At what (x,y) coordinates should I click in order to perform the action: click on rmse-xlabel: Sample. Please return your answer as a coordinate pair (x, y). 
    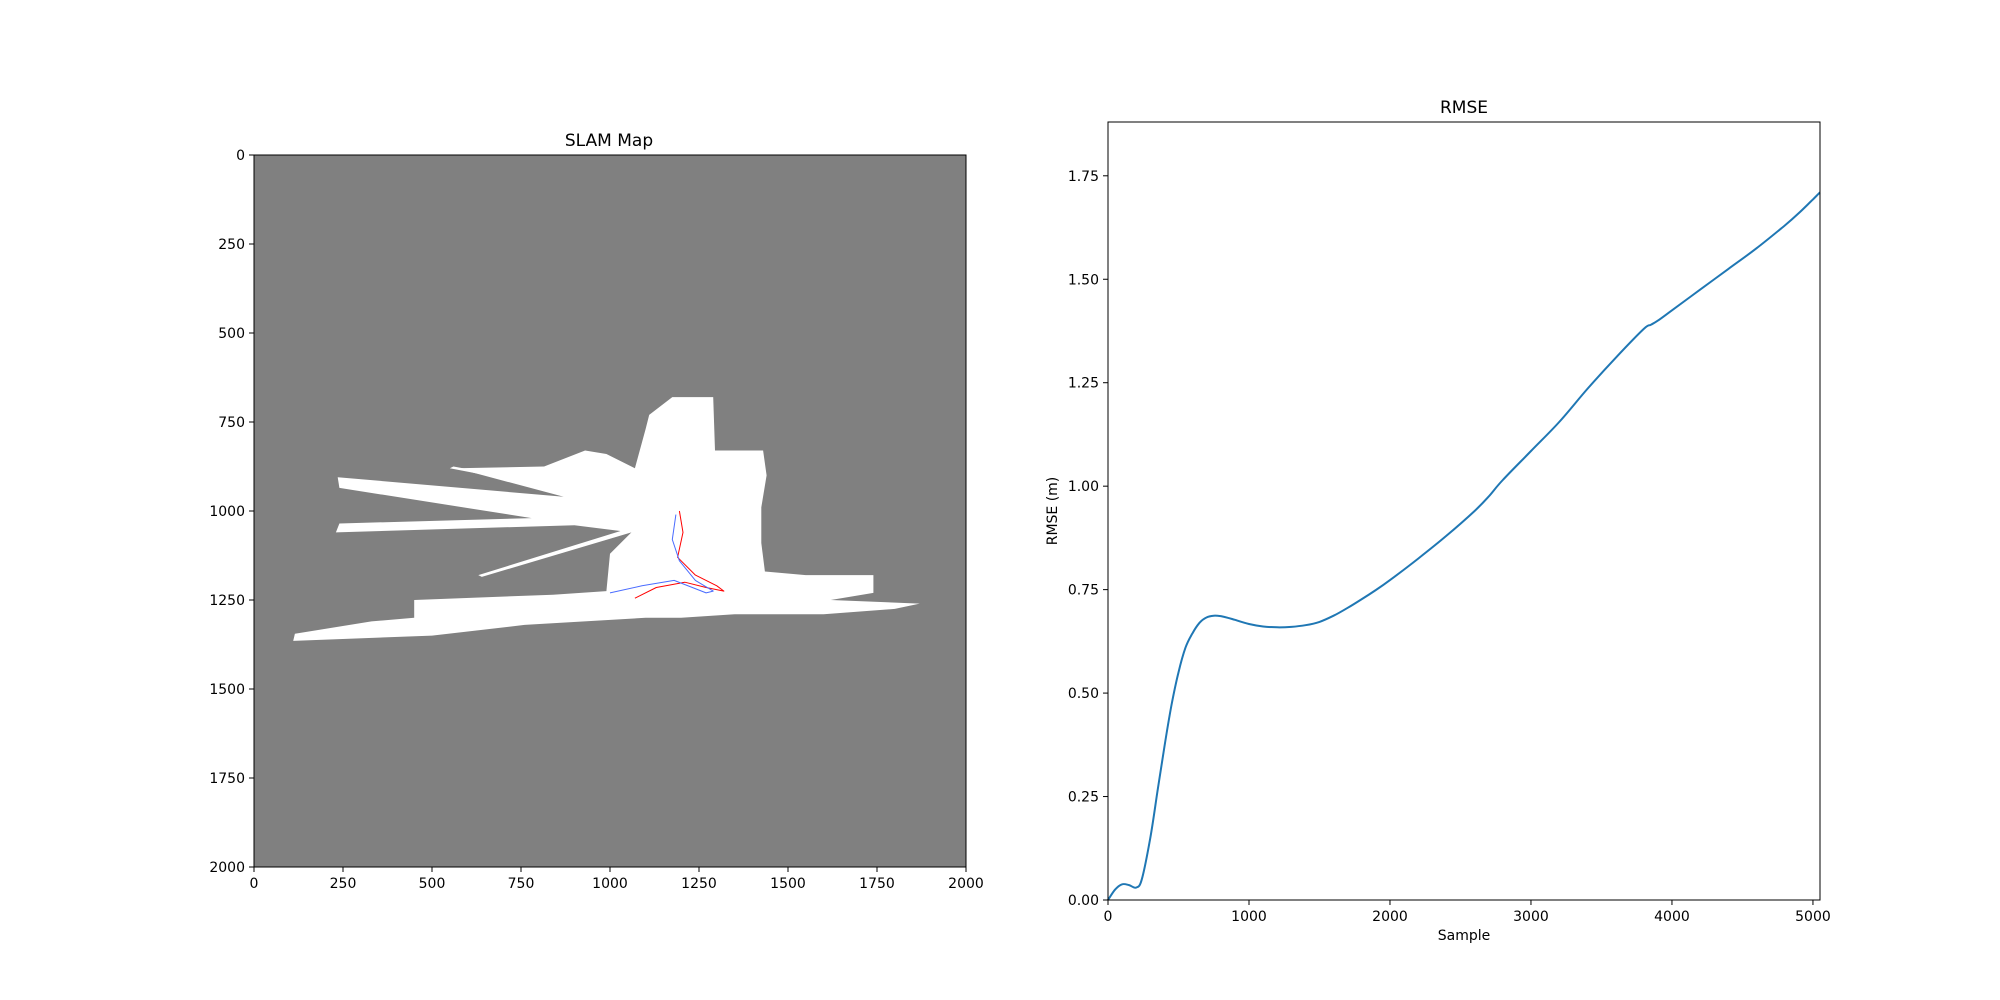
    Looking at the image, I should click on (1464, 936).